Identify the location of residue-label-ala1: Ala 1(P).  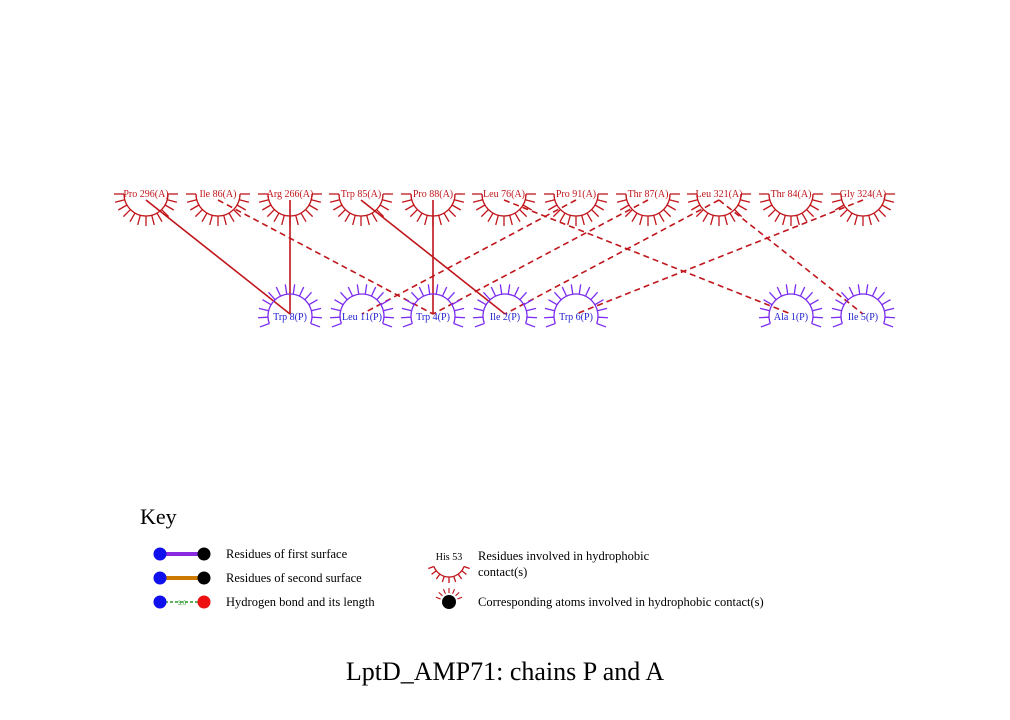
(791, 317).